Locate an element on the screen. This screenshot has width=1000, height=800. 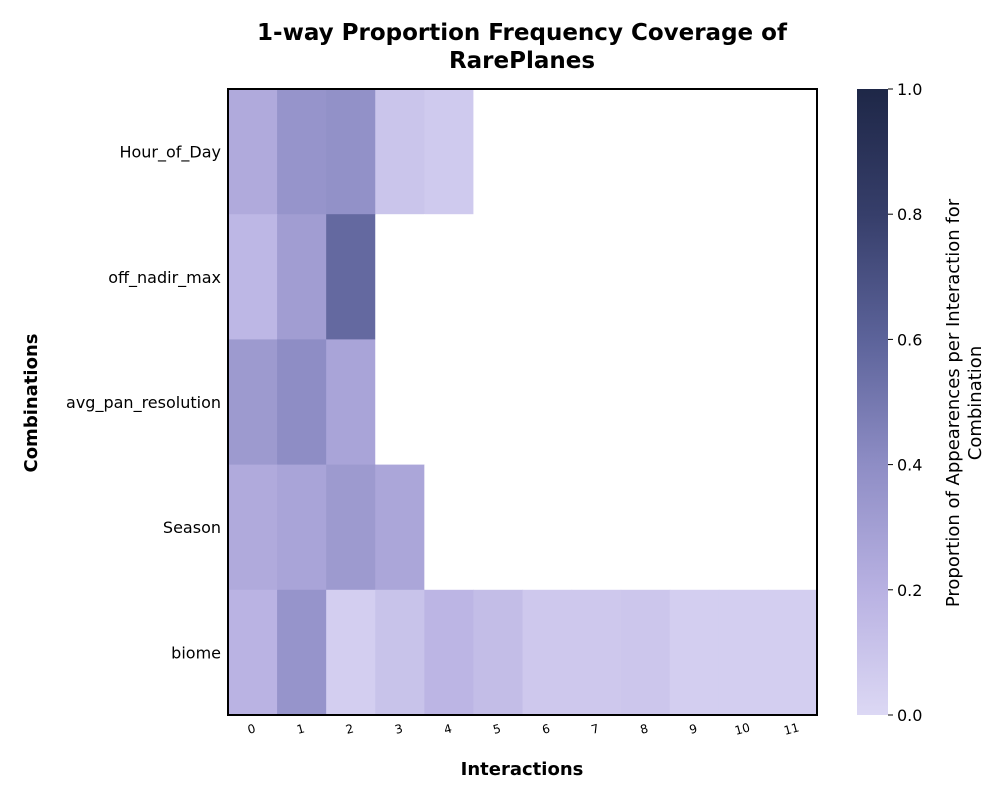
chart-title-line-2: RarePlanes is located at coordinates (522, 61).